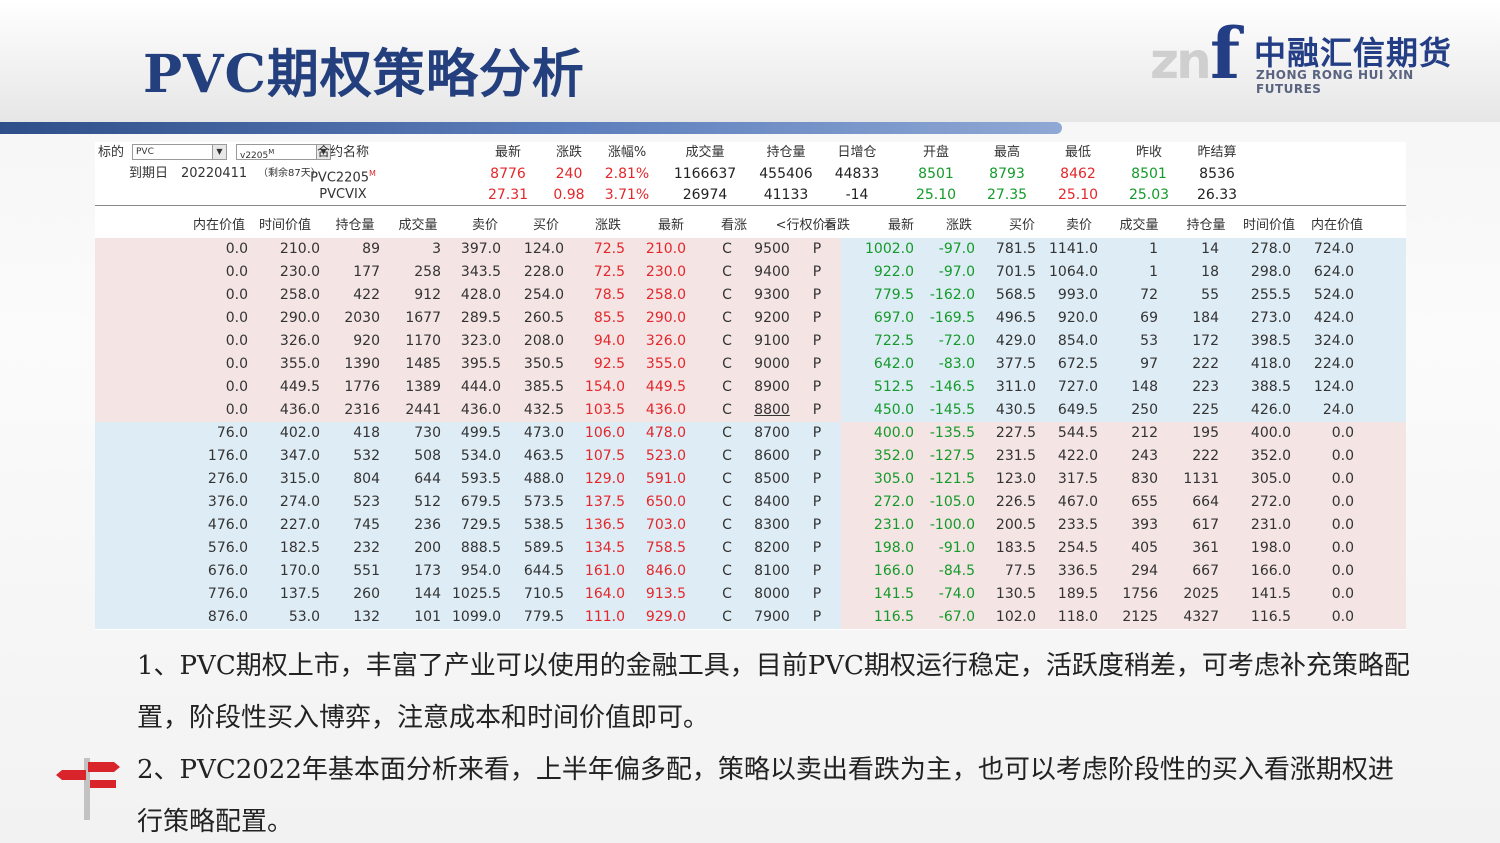 The width and height of the screenshot is (1500, 843). I want to click on put-cell: 398.5, so click(1270, 341).